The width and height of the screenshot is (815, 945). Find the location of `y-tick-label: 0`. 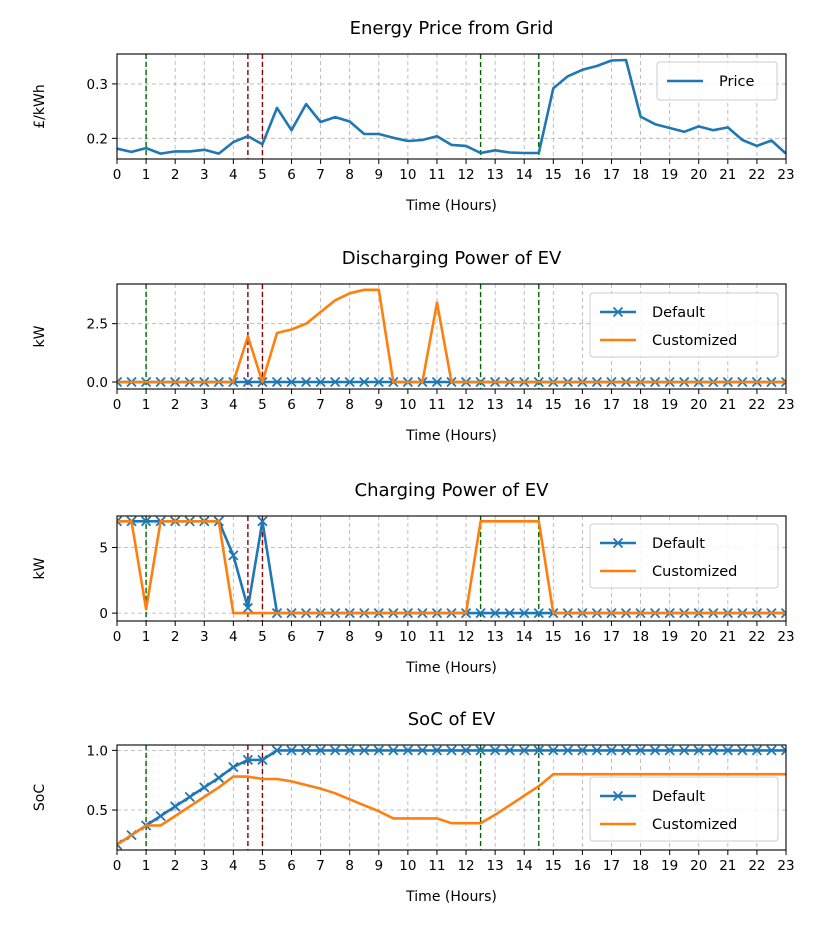

y-tick-label: 0 is located at coordinates (103, 614).